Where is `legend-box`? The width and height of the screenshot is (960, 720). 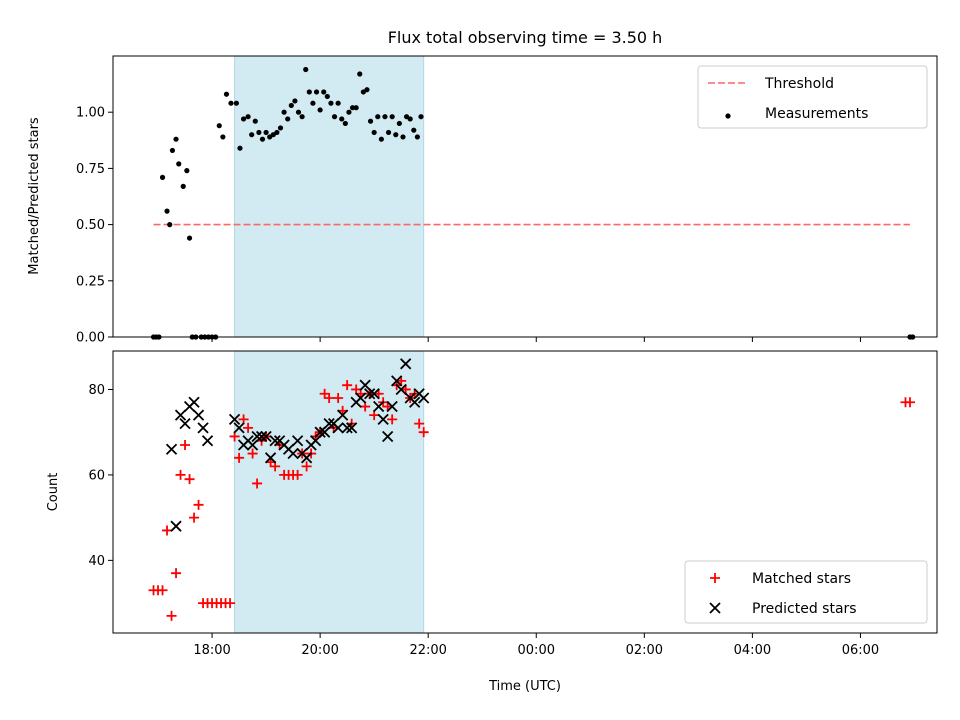 legend-box is located at coordinates (812, 97).